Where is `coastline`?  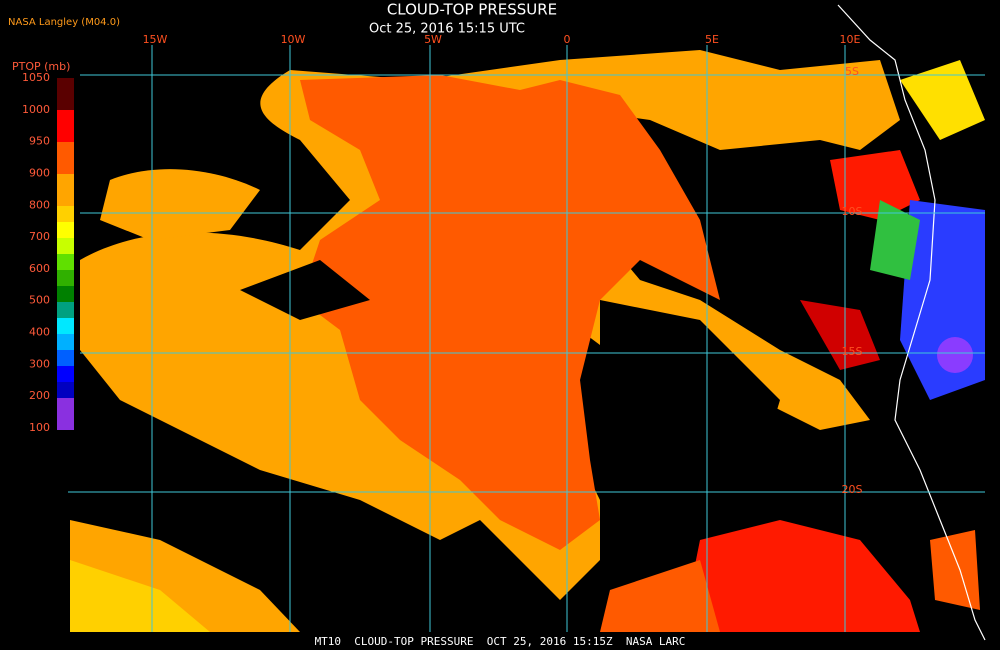 coastline is located at coordinates (911, 322).